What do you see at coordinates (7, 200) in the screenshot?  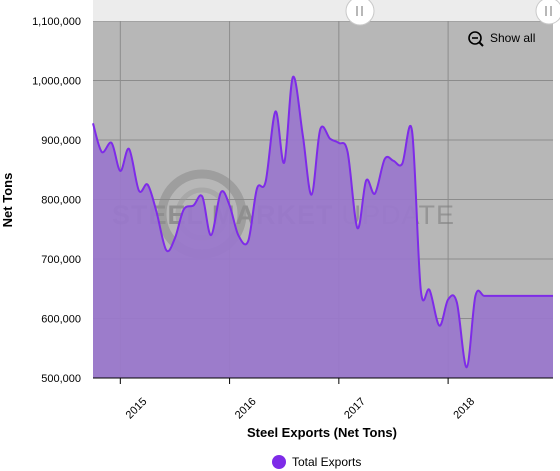 I see `y-axis-title: Net Tons` at bounding box center [7, 200].